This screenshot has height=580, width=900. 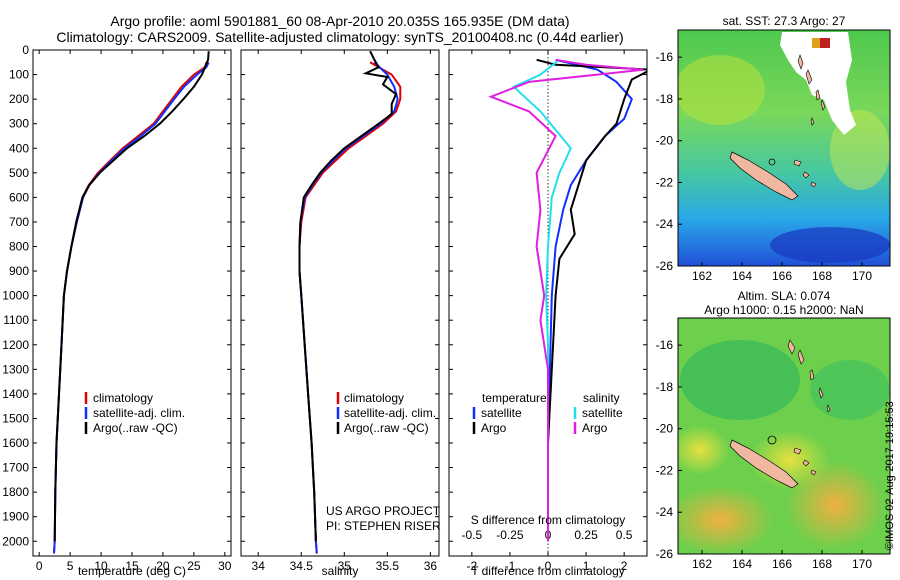 What do you see at coordinates (431, 566) in the screenshot?
I see `x-tick-label: 36` at bounding box center [431, 566].